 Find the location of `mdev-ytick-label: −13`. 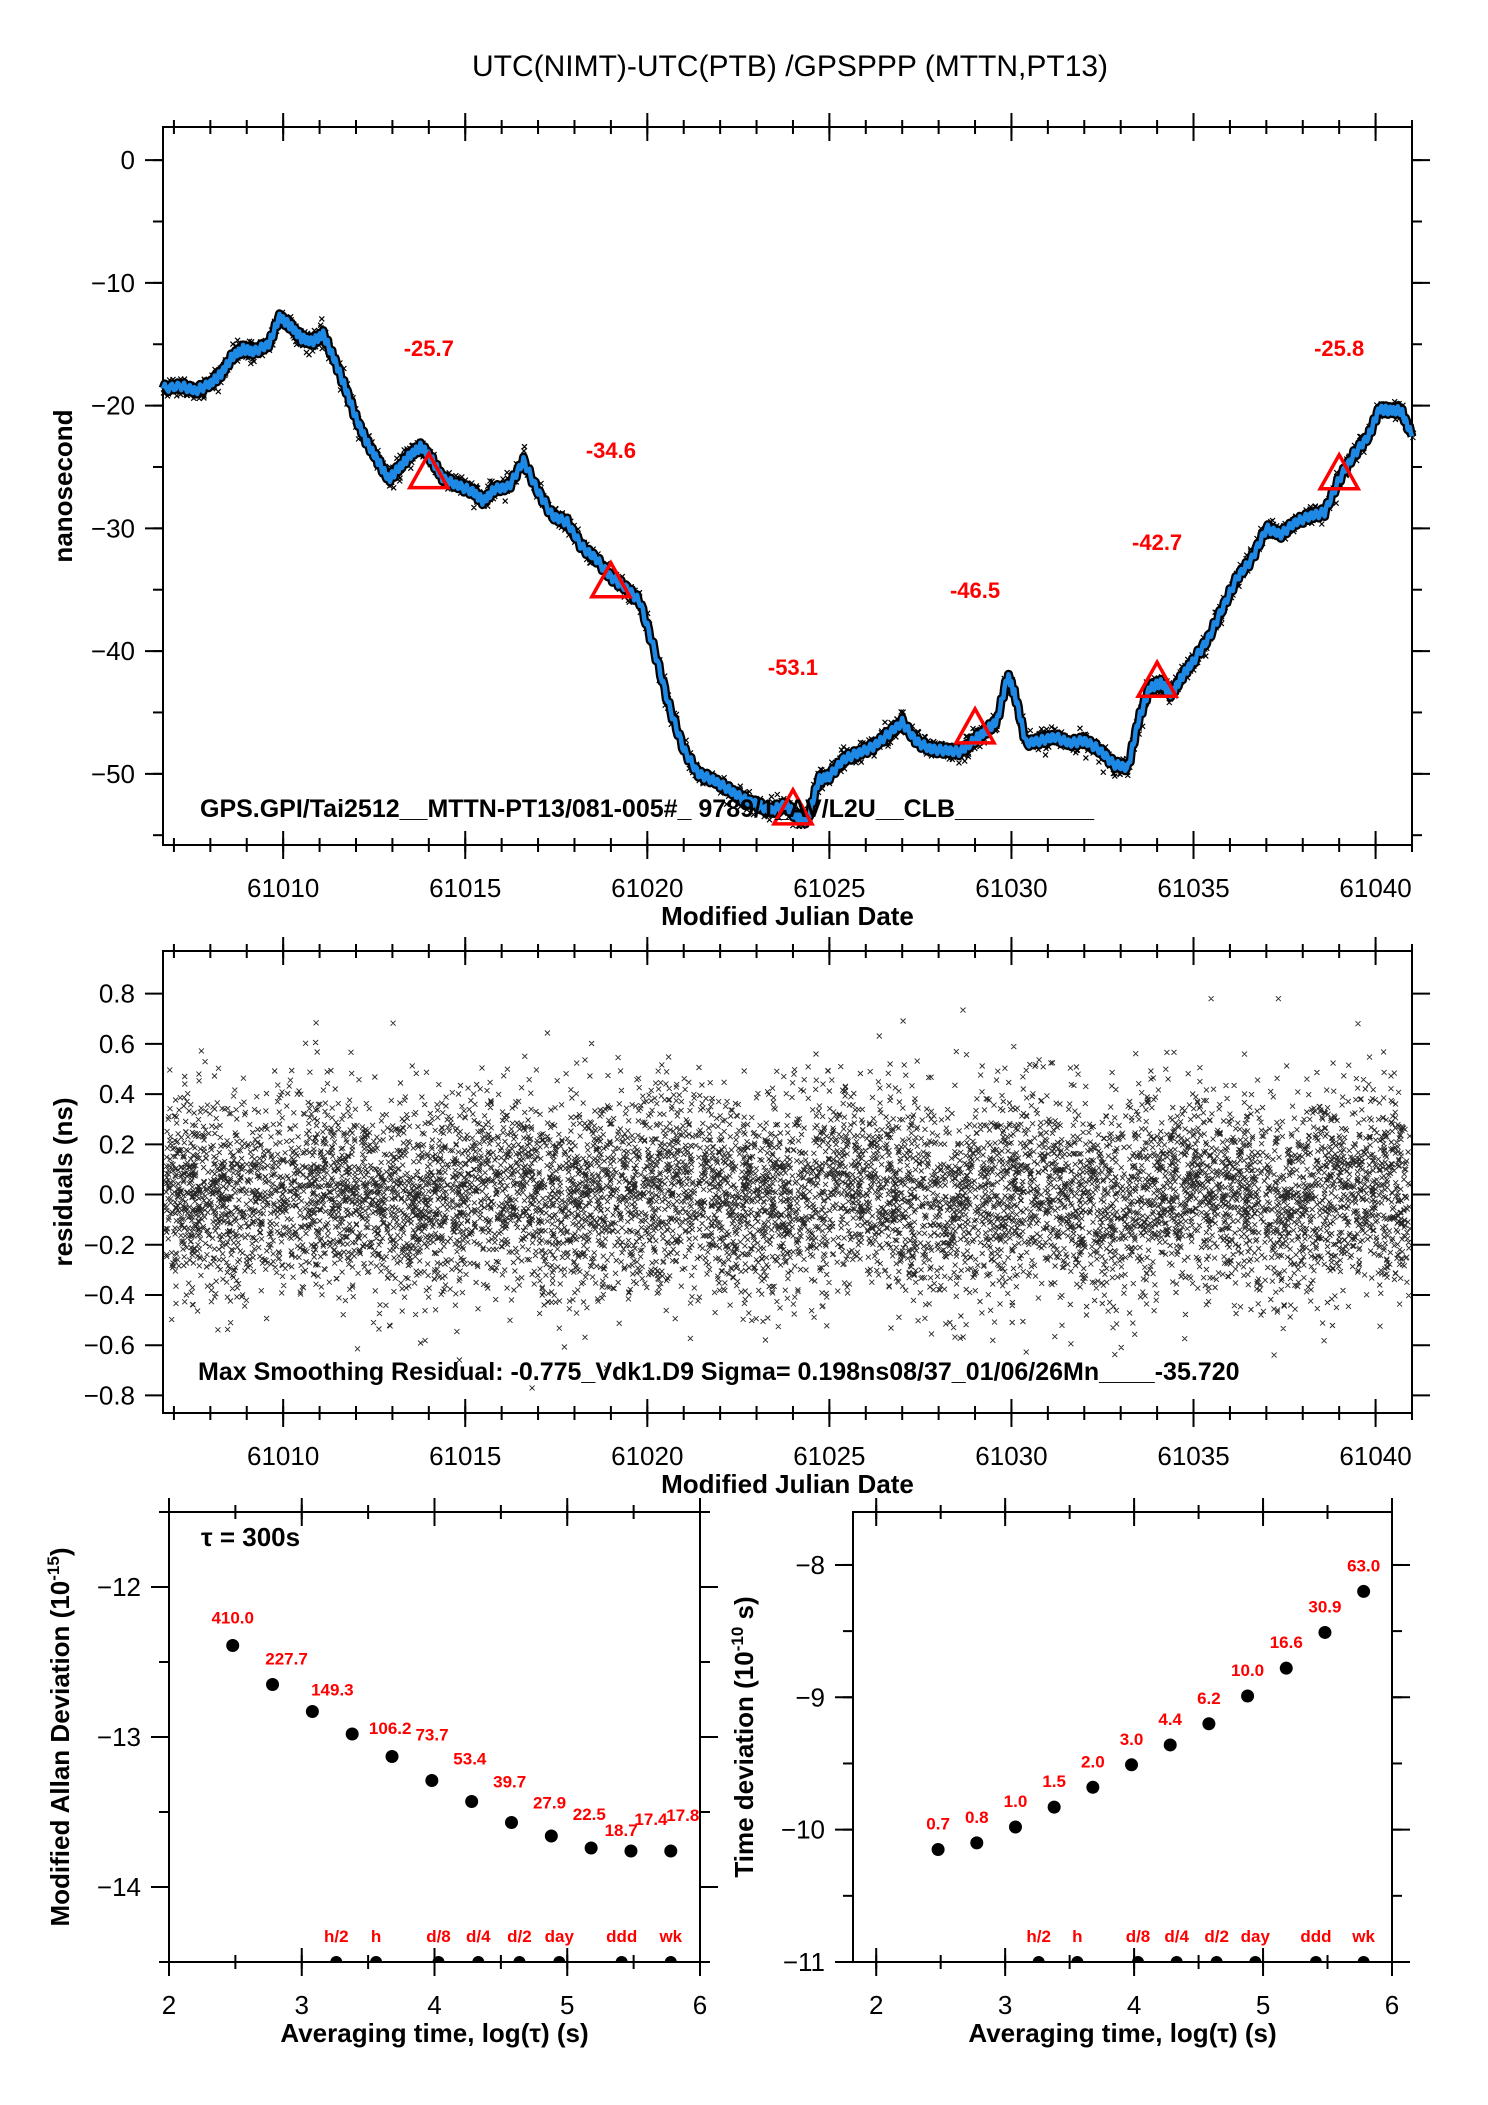

mdev-ytick-label: −13 is located at coordinates (119, 1737).